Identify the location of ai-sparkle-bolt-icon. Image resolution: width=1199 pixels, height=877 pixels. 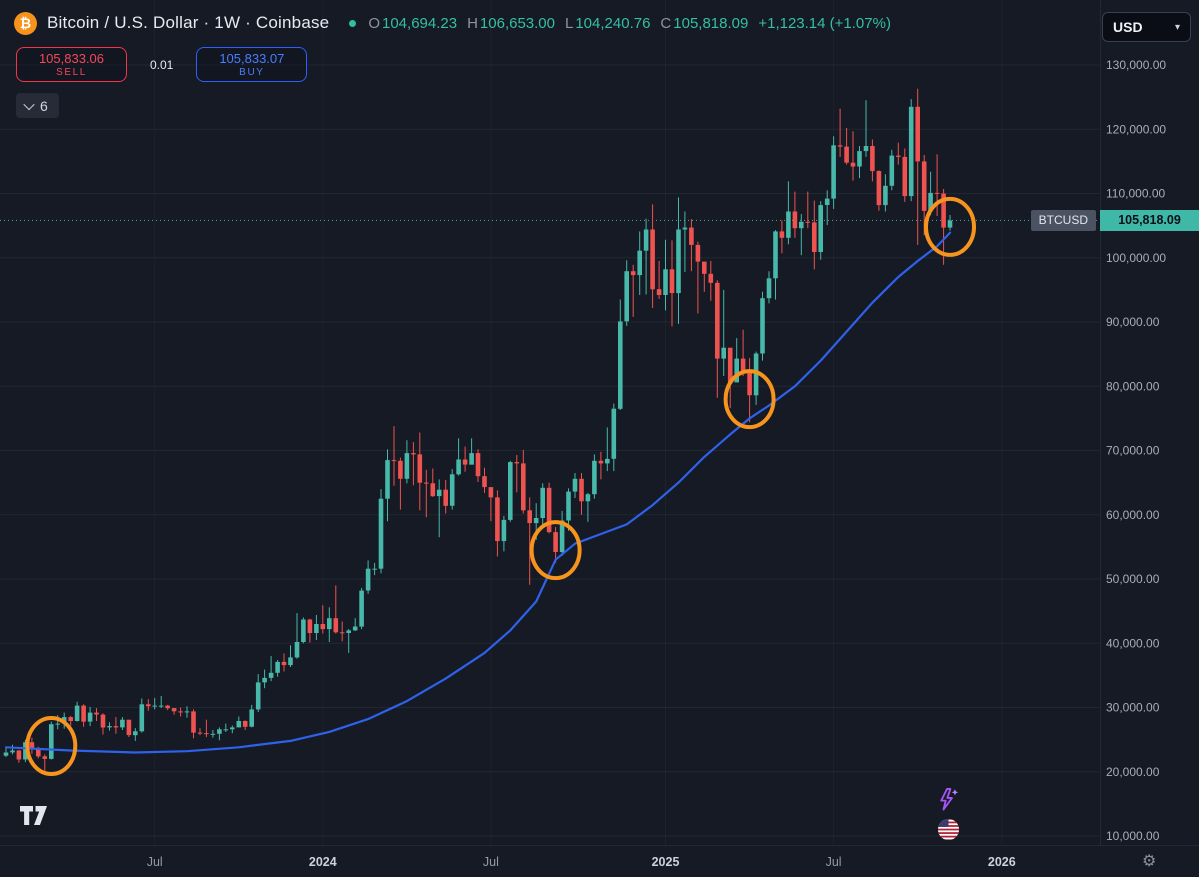
(947, 802).